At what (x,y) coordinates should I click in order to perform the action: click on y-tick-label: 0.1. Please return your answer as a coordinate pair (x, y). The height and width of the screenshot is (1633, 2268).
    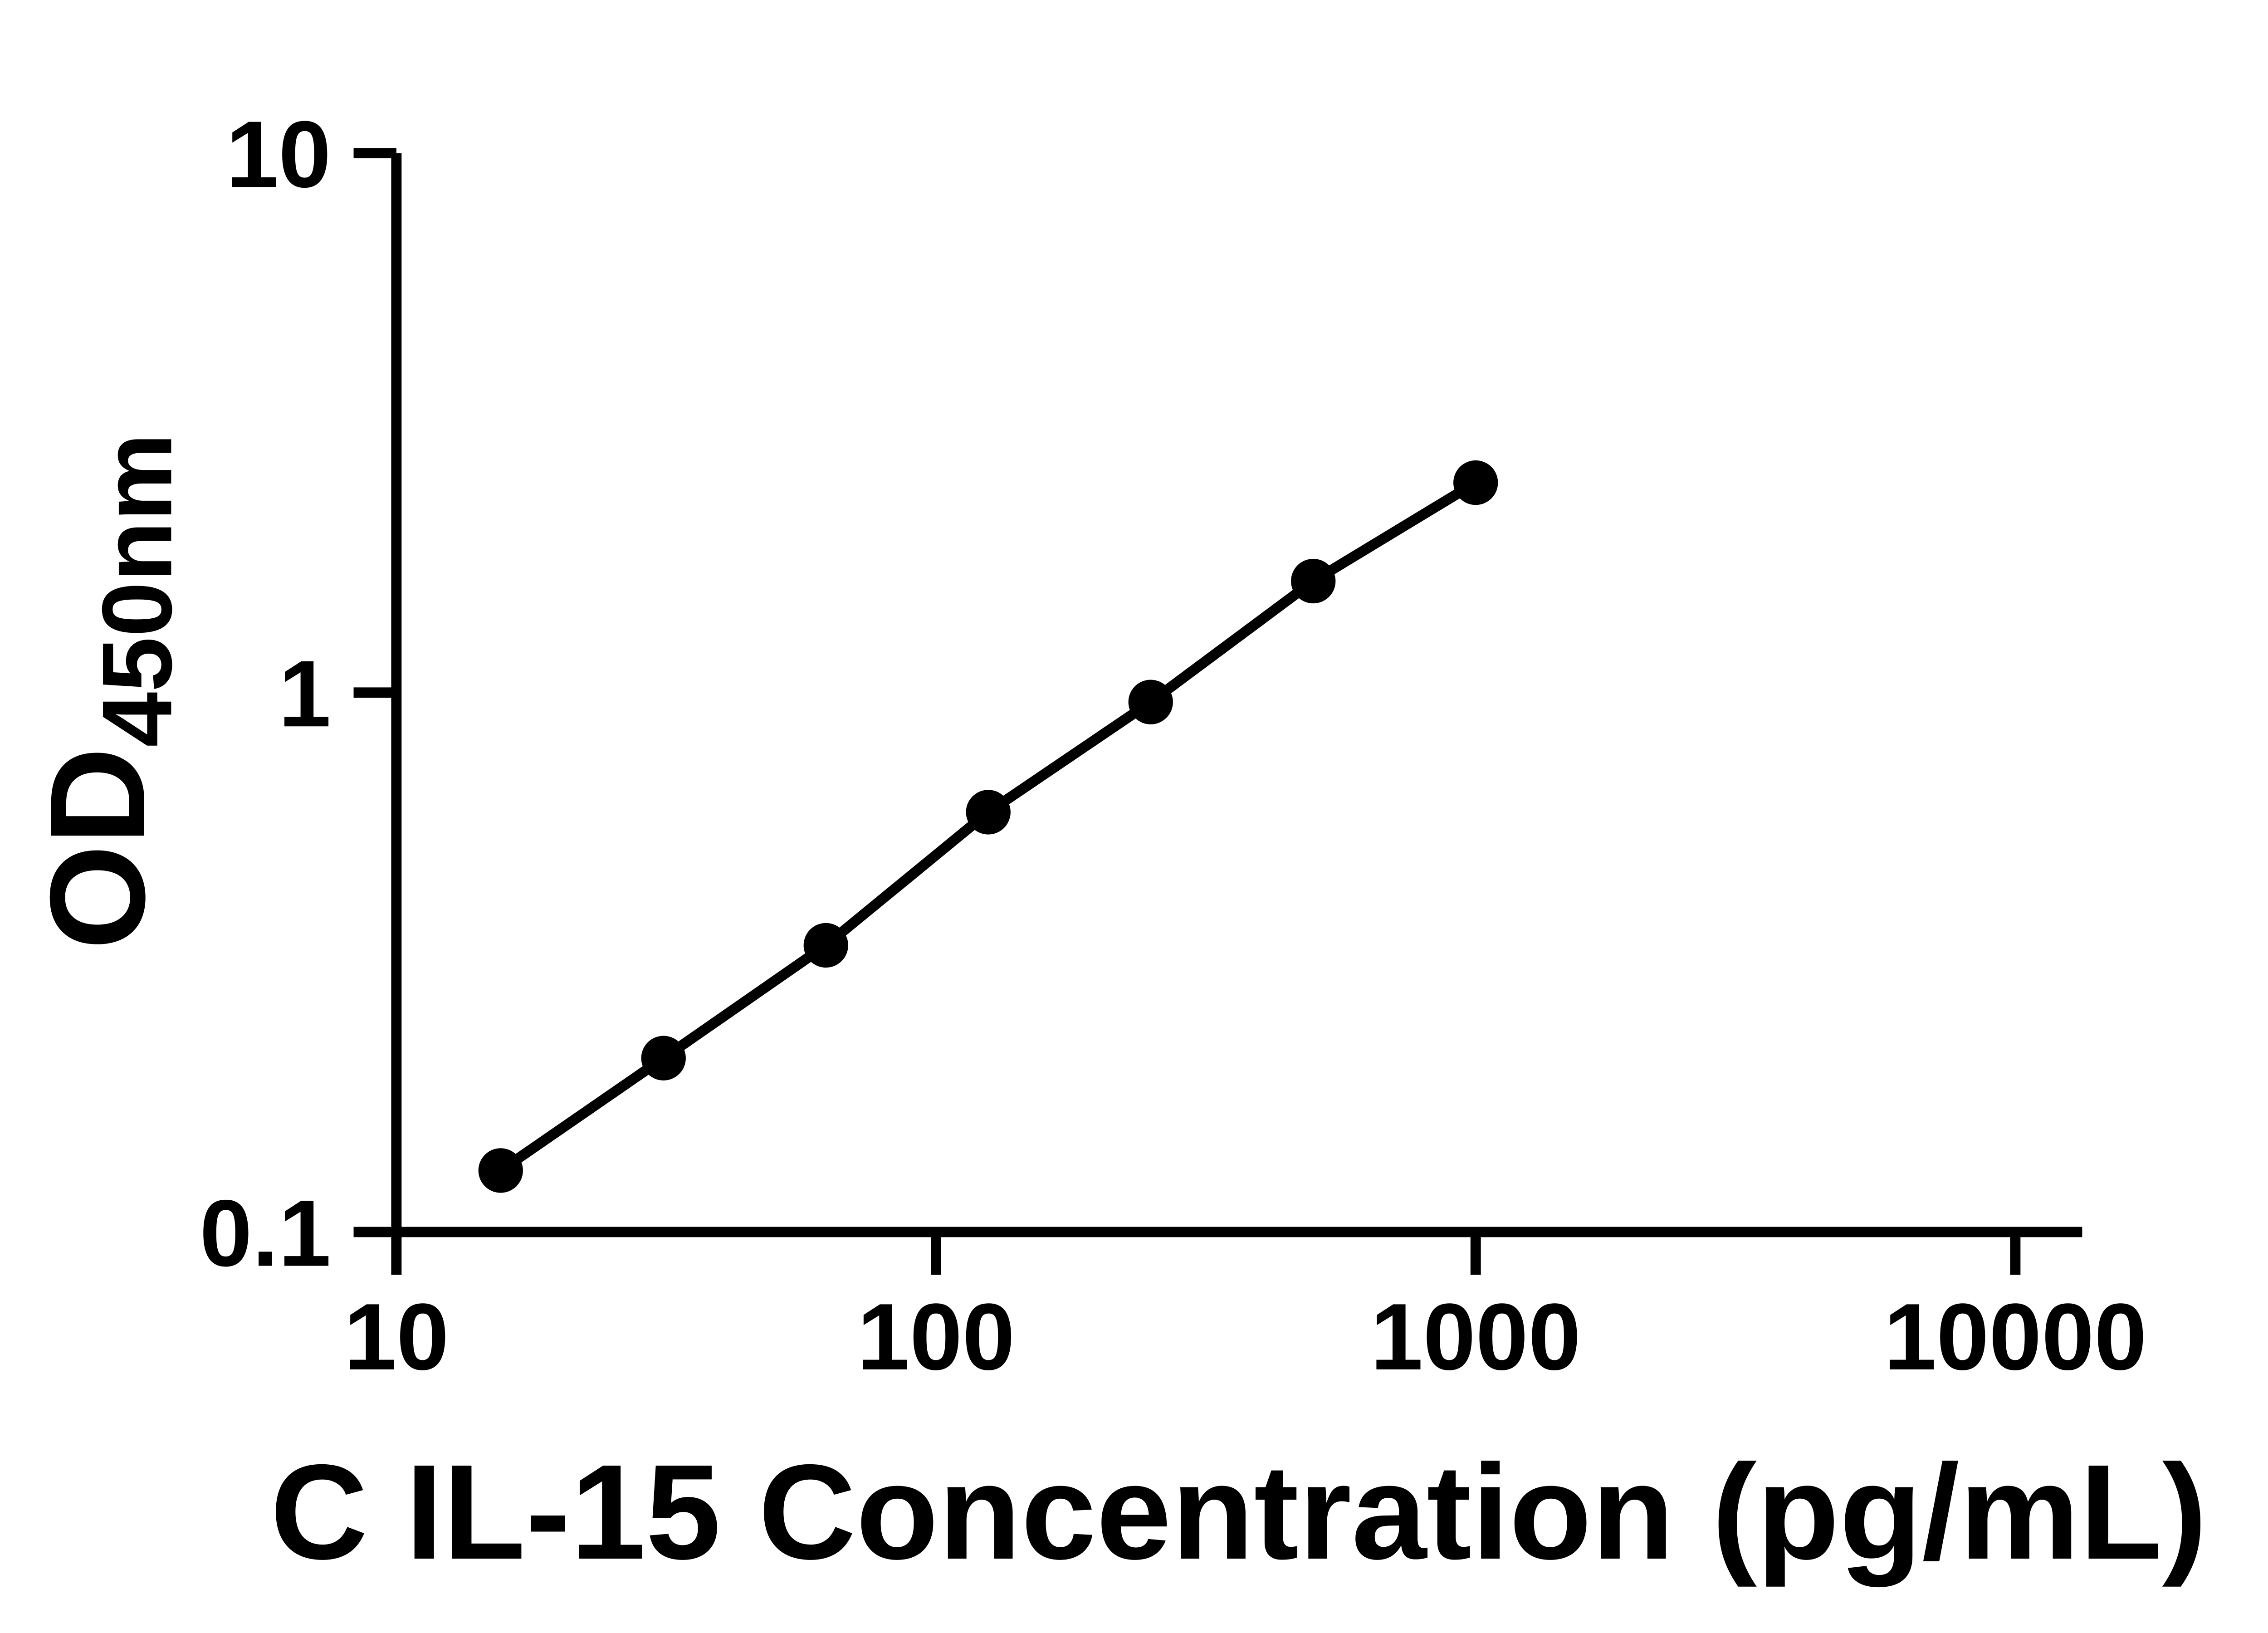
    Looking at the image, I should click on (265, 1233).